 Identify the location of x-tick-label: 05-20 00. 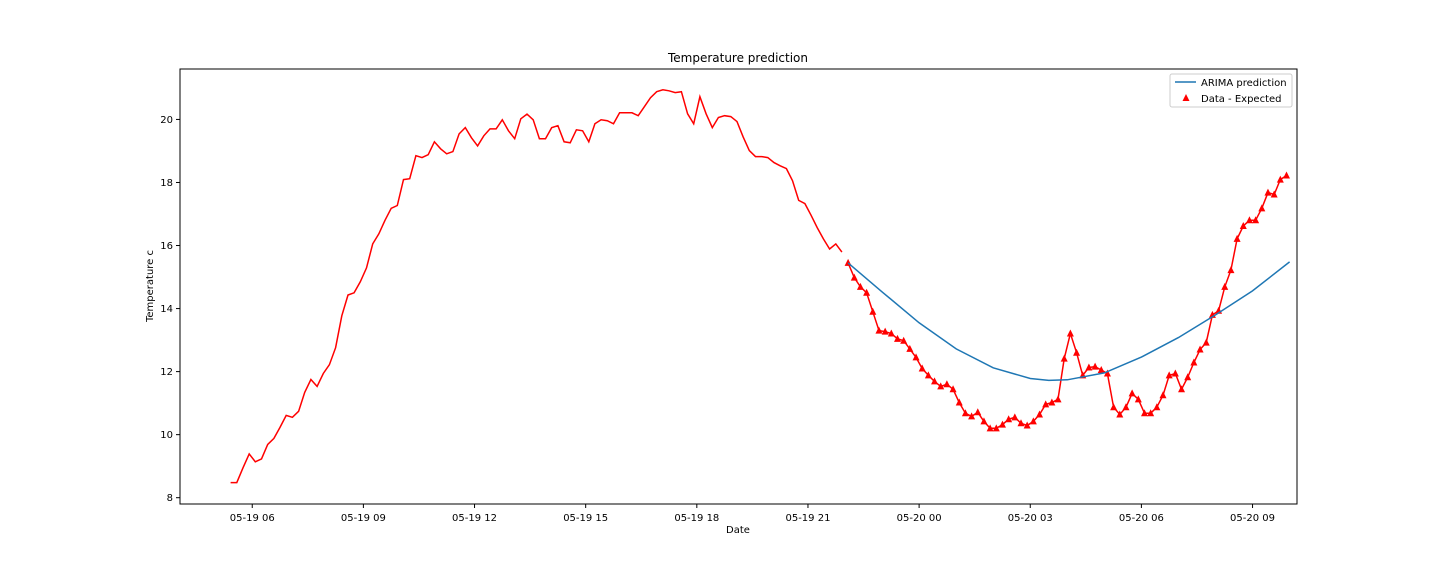
(919, 518).